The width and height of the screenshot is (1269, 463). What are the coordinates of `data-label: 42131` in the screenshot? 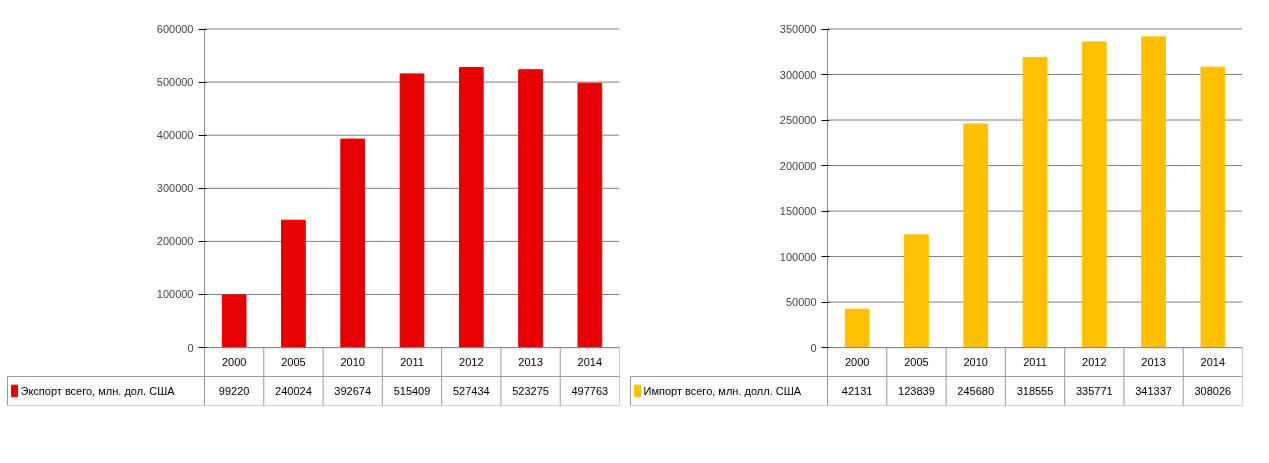 It's located at (857, 391).